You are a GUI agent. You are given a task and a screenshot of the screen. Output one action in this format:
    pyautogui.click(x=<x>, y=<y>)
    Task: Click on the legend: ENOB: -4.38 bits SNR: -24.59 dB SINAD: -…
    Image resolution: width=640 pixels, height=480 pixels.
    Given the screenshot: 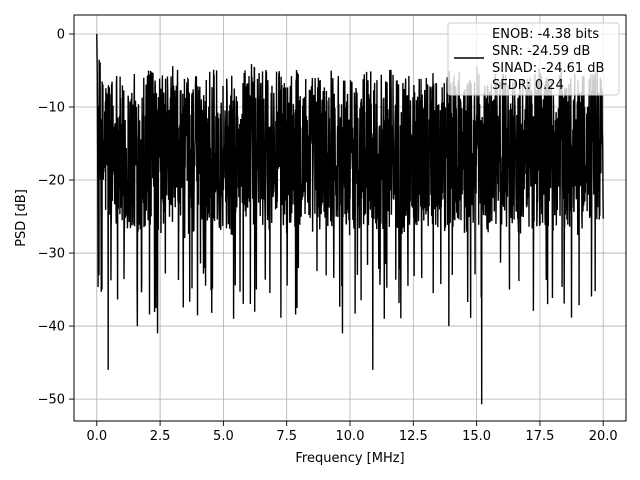 What is the action you would take?
    pyautogui.click(x=533, y=59)
    